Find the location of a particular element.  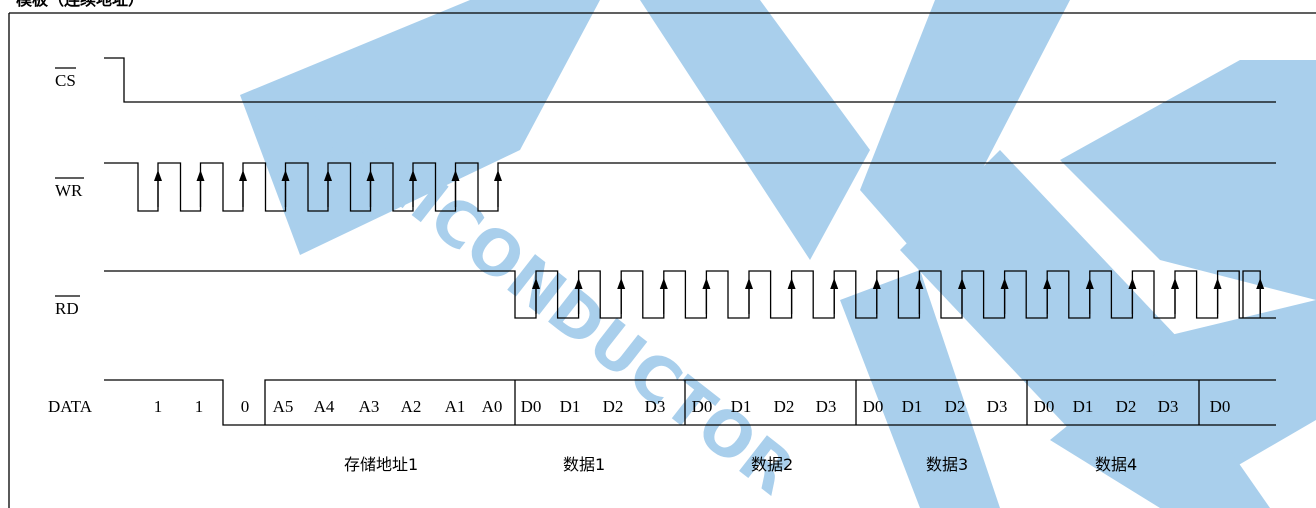

address-bit: A3 is located at coordinates (369, 406).